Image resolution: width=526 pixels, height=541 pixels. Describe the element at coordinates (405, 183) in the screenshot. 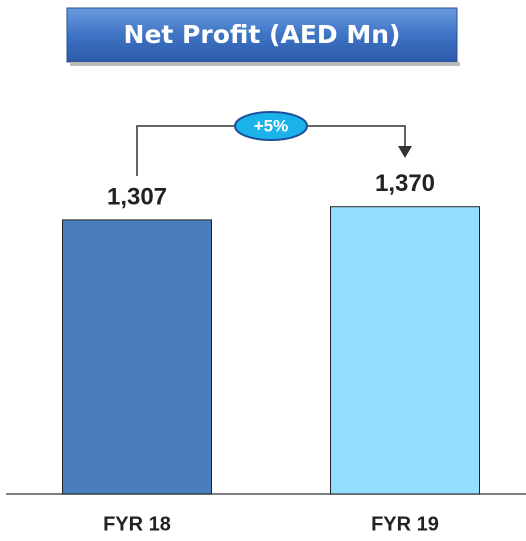

I see `value-label: 1,370` at that location.